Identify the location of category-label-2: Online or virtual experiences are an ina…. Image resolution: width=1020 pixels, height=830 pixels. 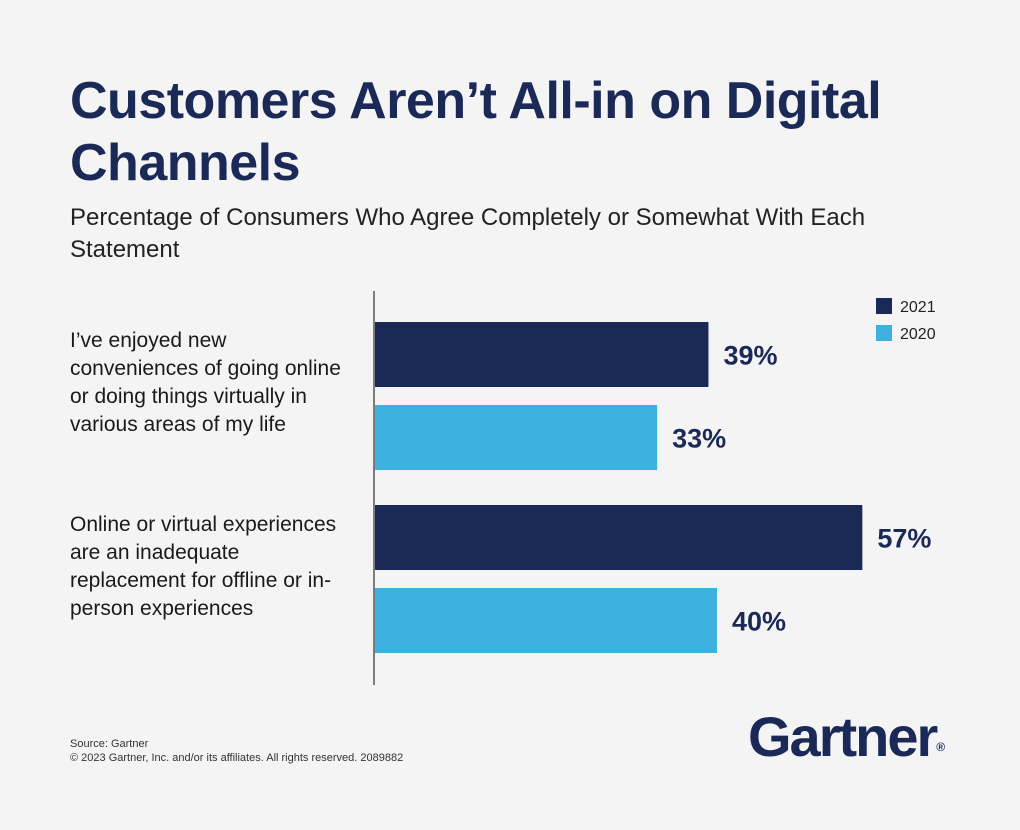
(203, 566).